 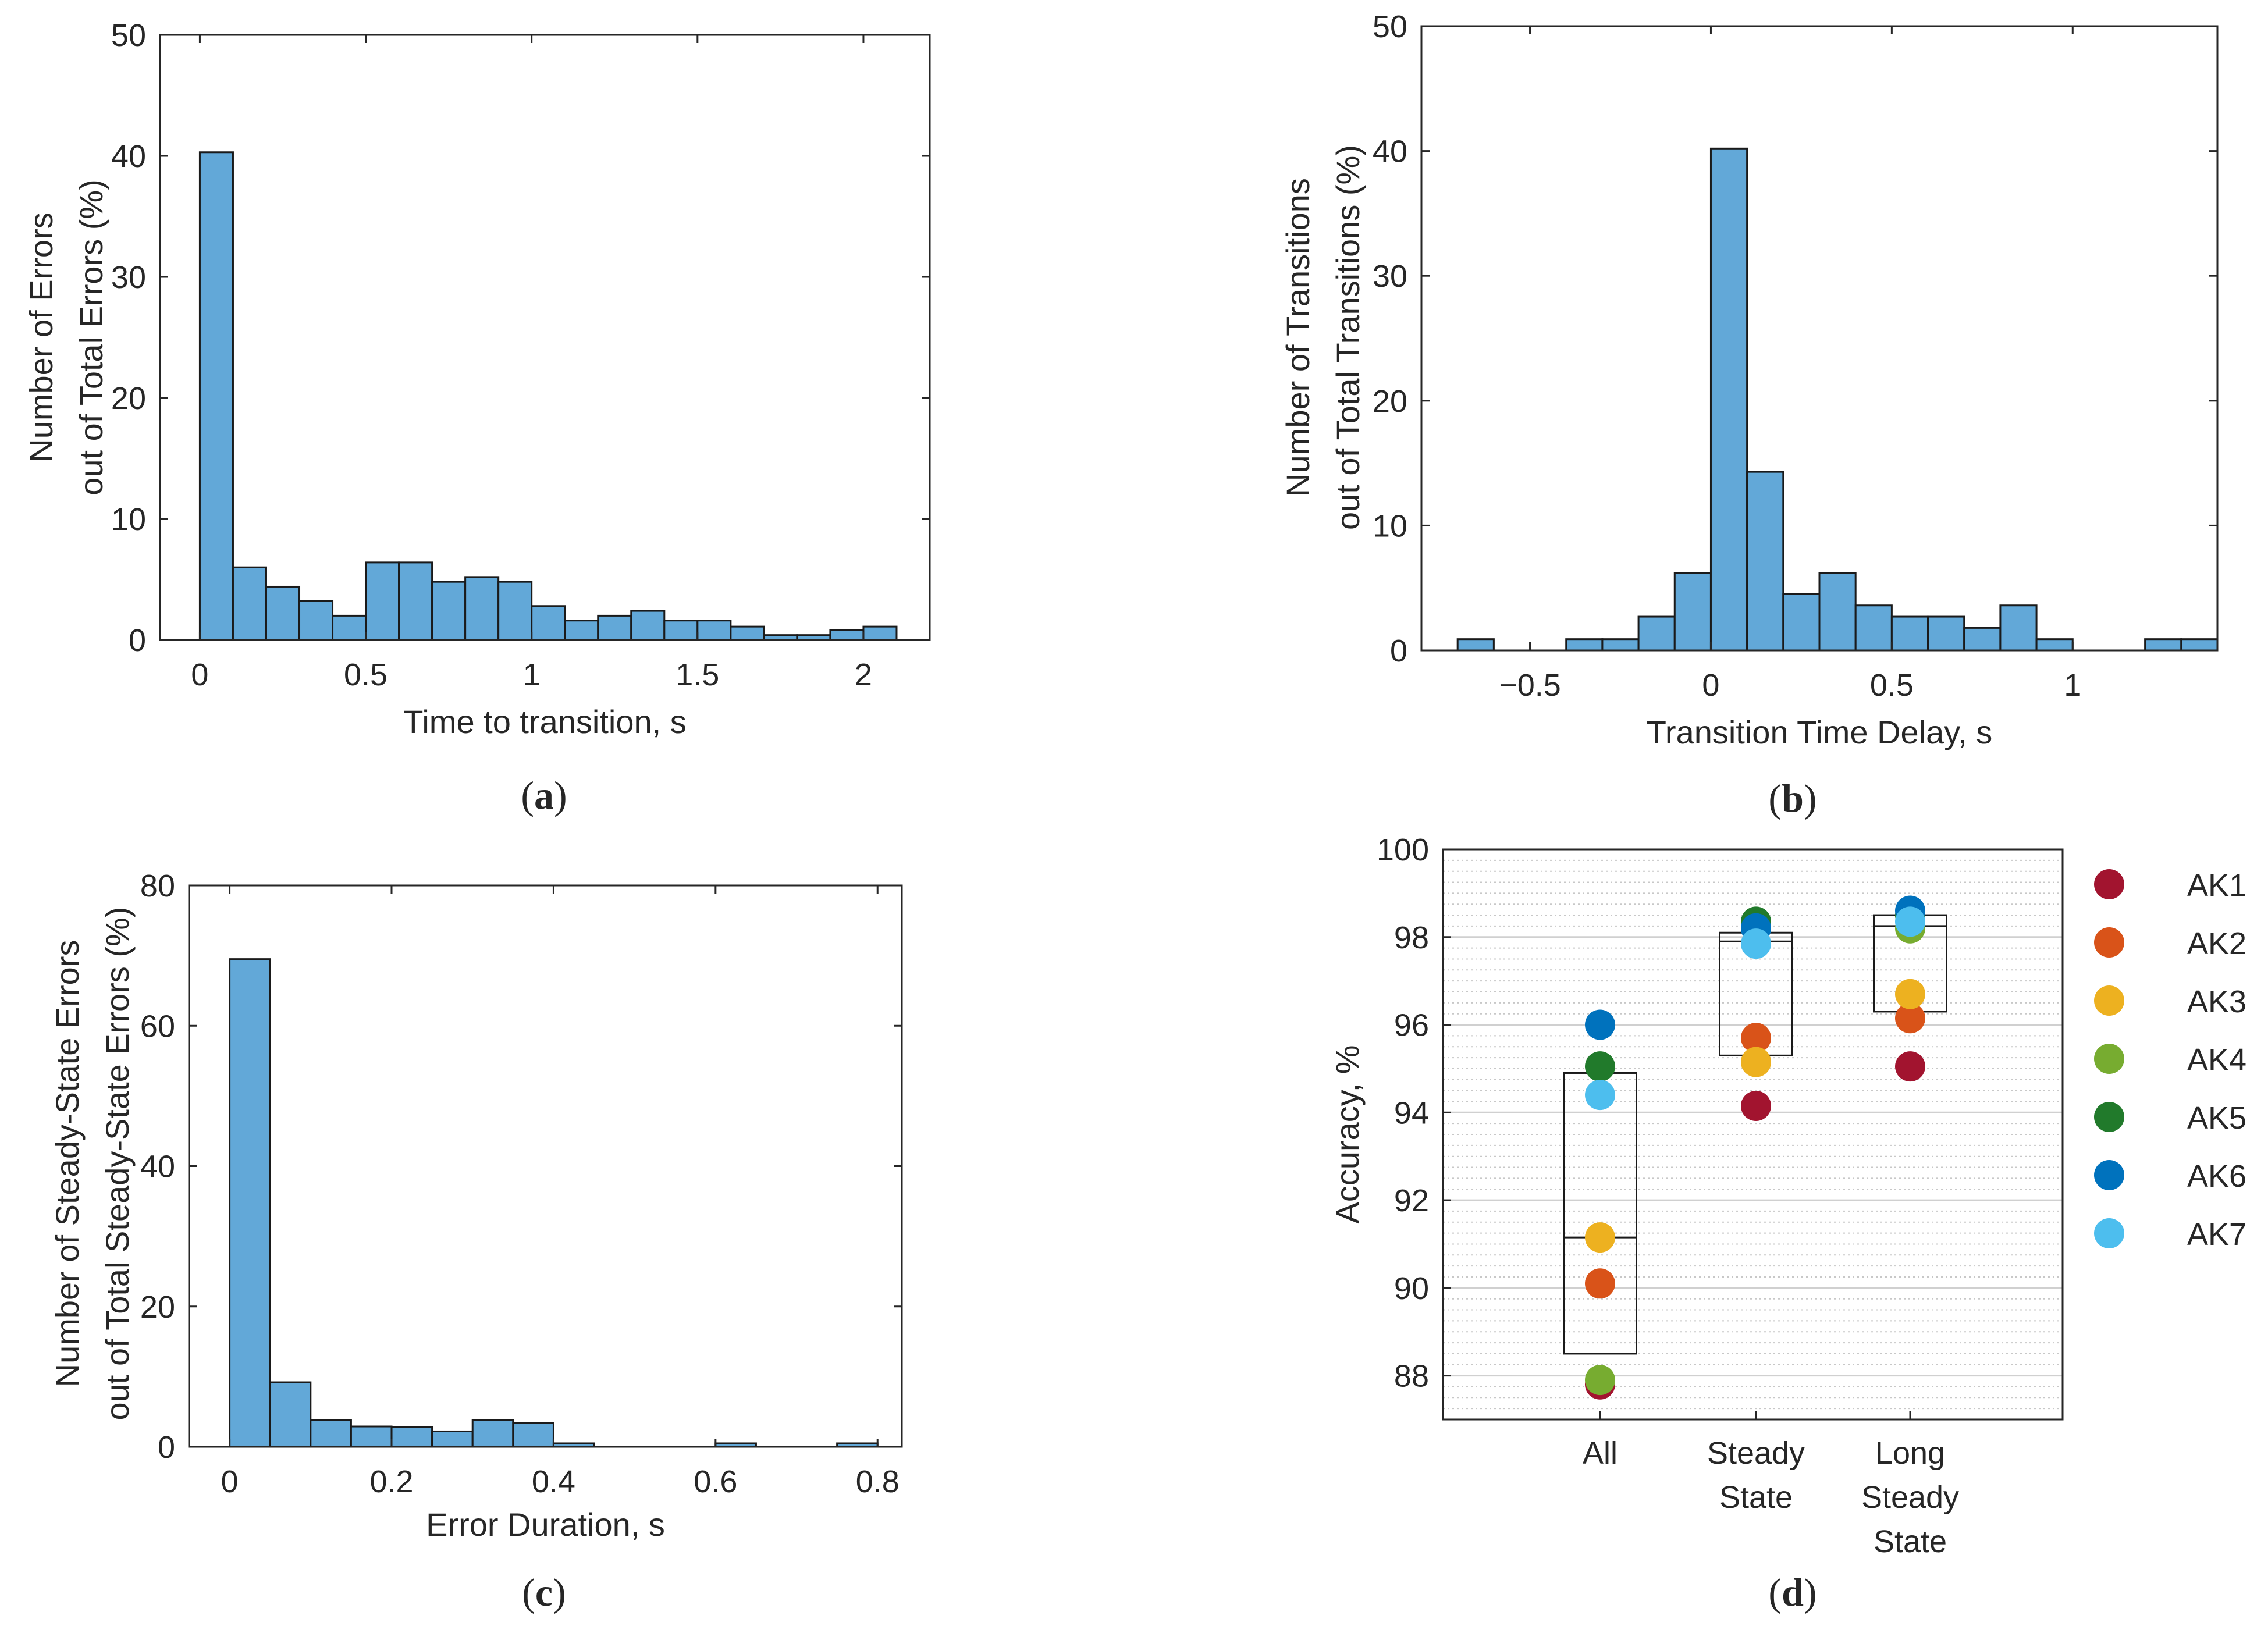 I want to click on x-tick-label: 0.4, so click(x=553, y=1481).